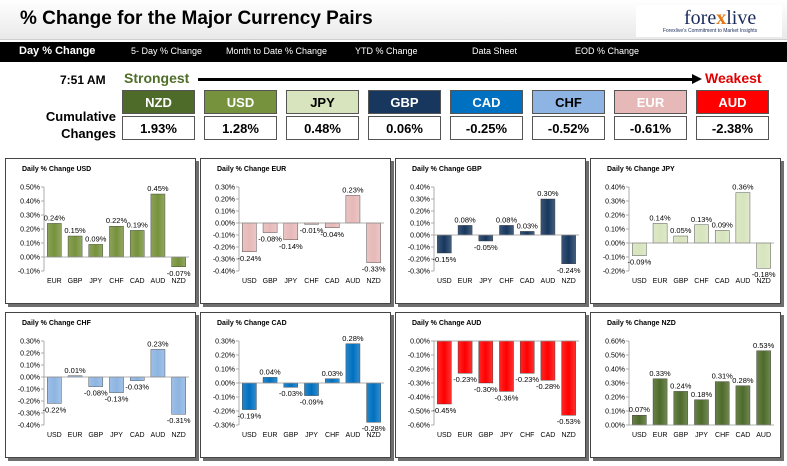 This screenshot has height=466, width=787. Describe the element at coordinates (138, 224) in the screenshot. I see `data-label: 0.19%` at that location.